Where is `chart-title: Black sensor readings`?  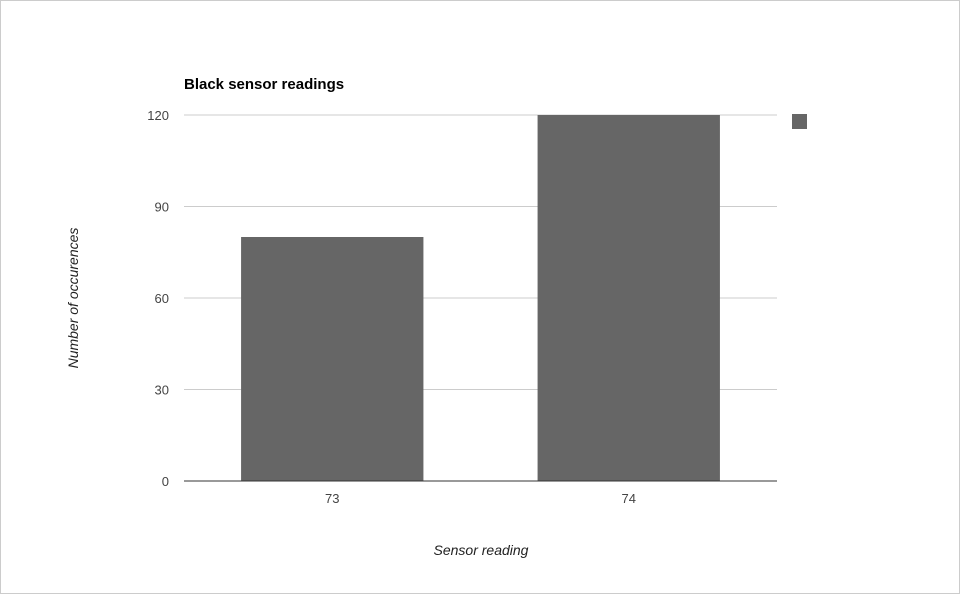
chart-title: Black sensor readings is located at coordinates (264, 84).